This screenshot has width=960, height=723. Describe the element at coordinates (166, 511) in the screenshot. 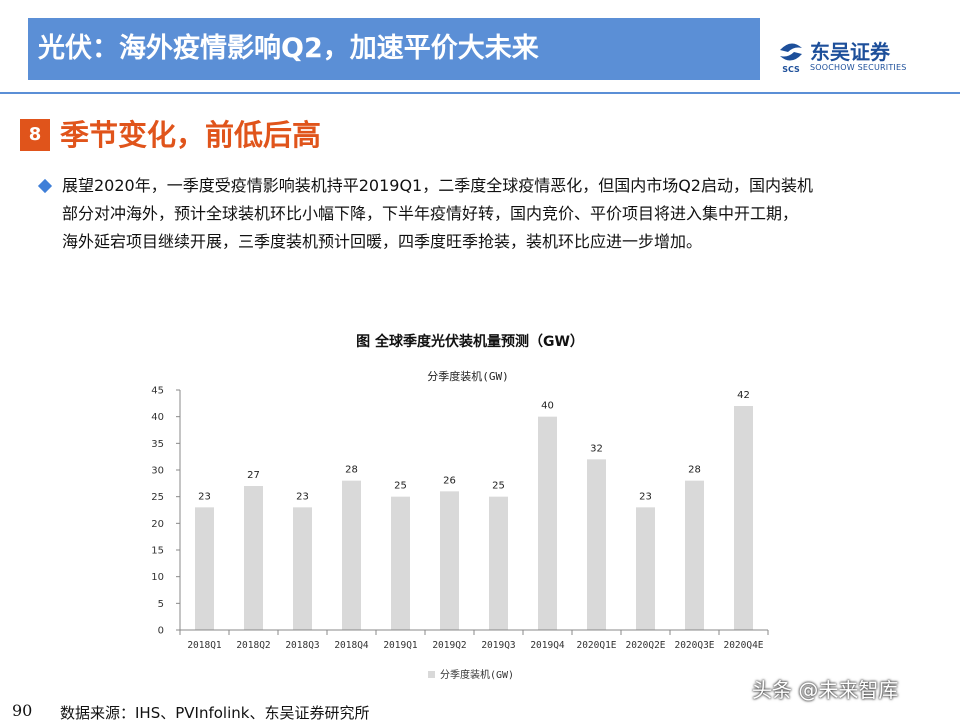

I see `y-axis: 0 5 10 15 20 25 30 35 40 45` at that location.